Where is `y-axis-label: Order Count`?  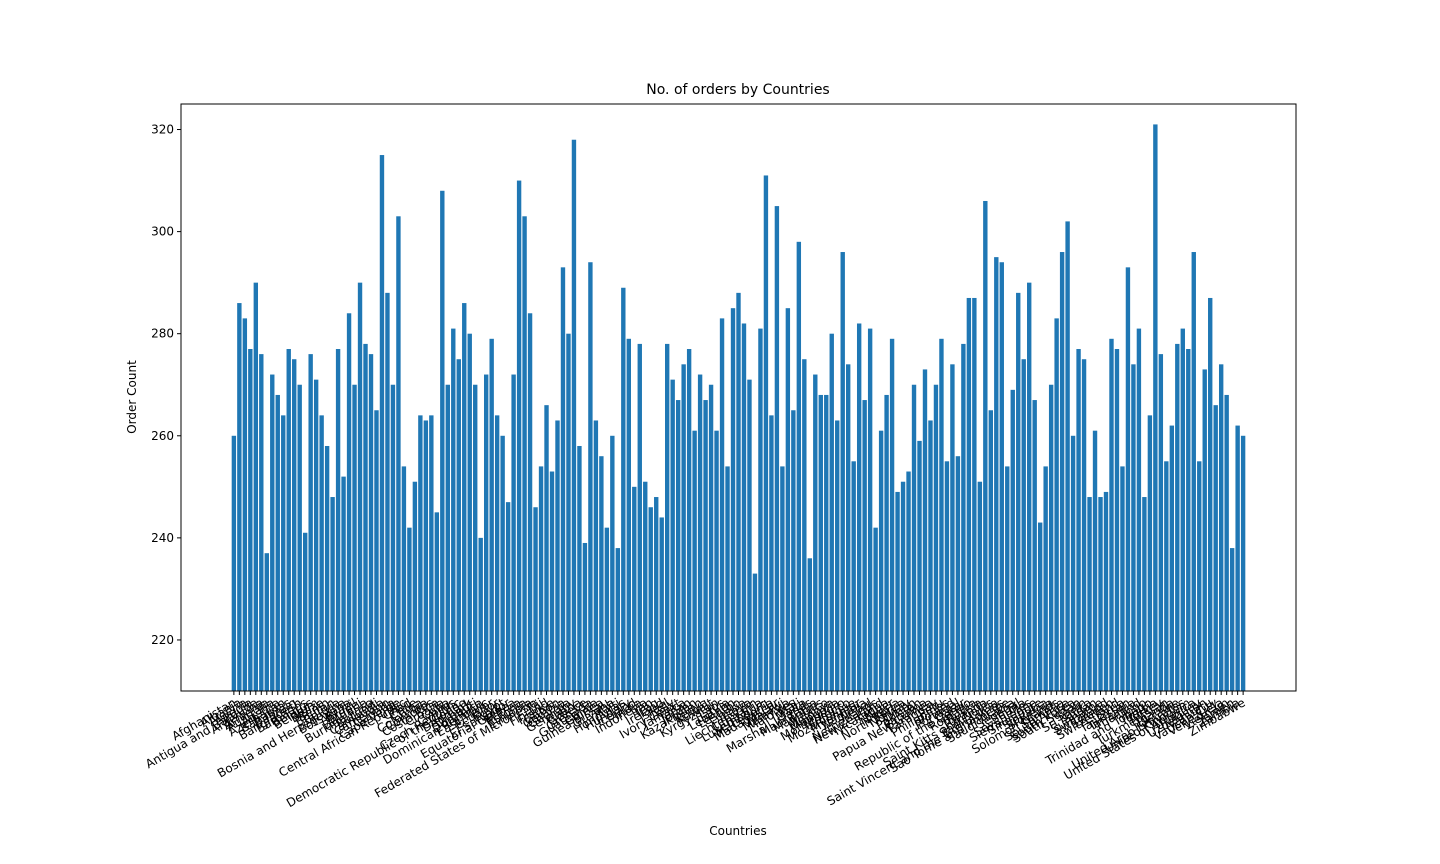
y-axis-label: Order Count is located at coordinates (132, 397).